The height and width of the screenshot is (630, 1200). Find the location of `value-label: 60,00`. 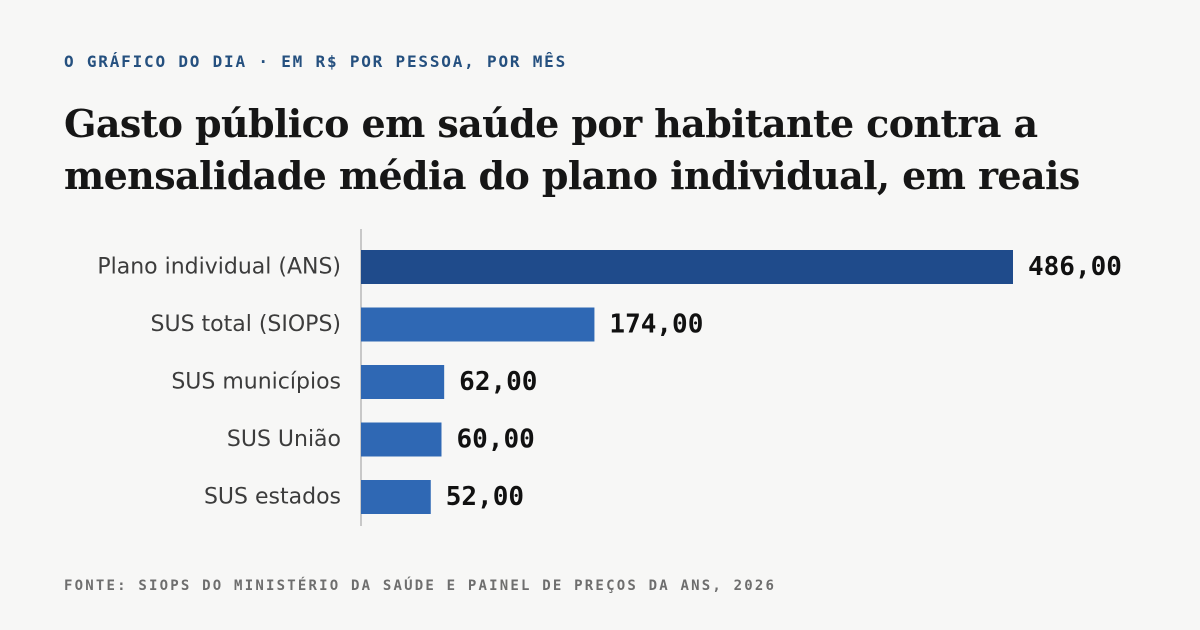

value-label: 60,00 is located at coordinates (495, 440).